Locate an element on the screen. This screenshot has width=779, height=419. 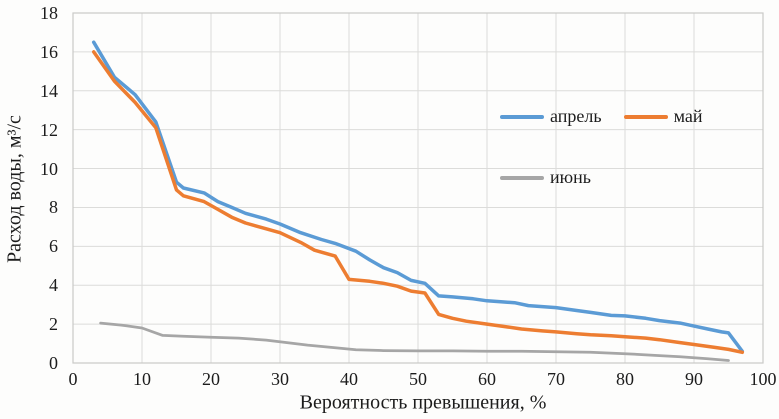
legend-label-april: апрель is located at coordinates (576, 116).